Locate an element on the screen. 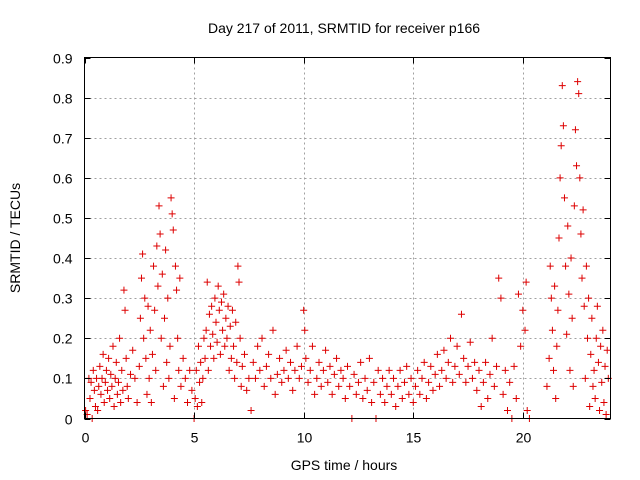 The image size is (640, 480). y-tick-label: 0.2 is located at coordinates (63, 339).